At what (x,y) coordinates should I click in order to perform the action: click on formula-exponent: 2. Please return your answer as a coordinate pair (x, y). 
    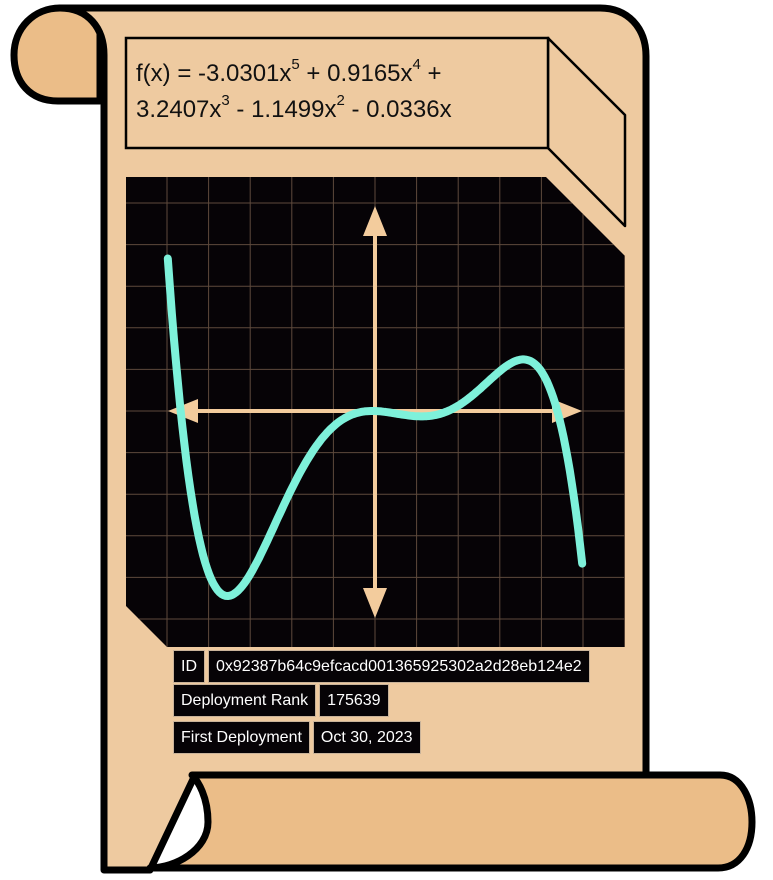
    Looking at the image, I should click on (340, 100).